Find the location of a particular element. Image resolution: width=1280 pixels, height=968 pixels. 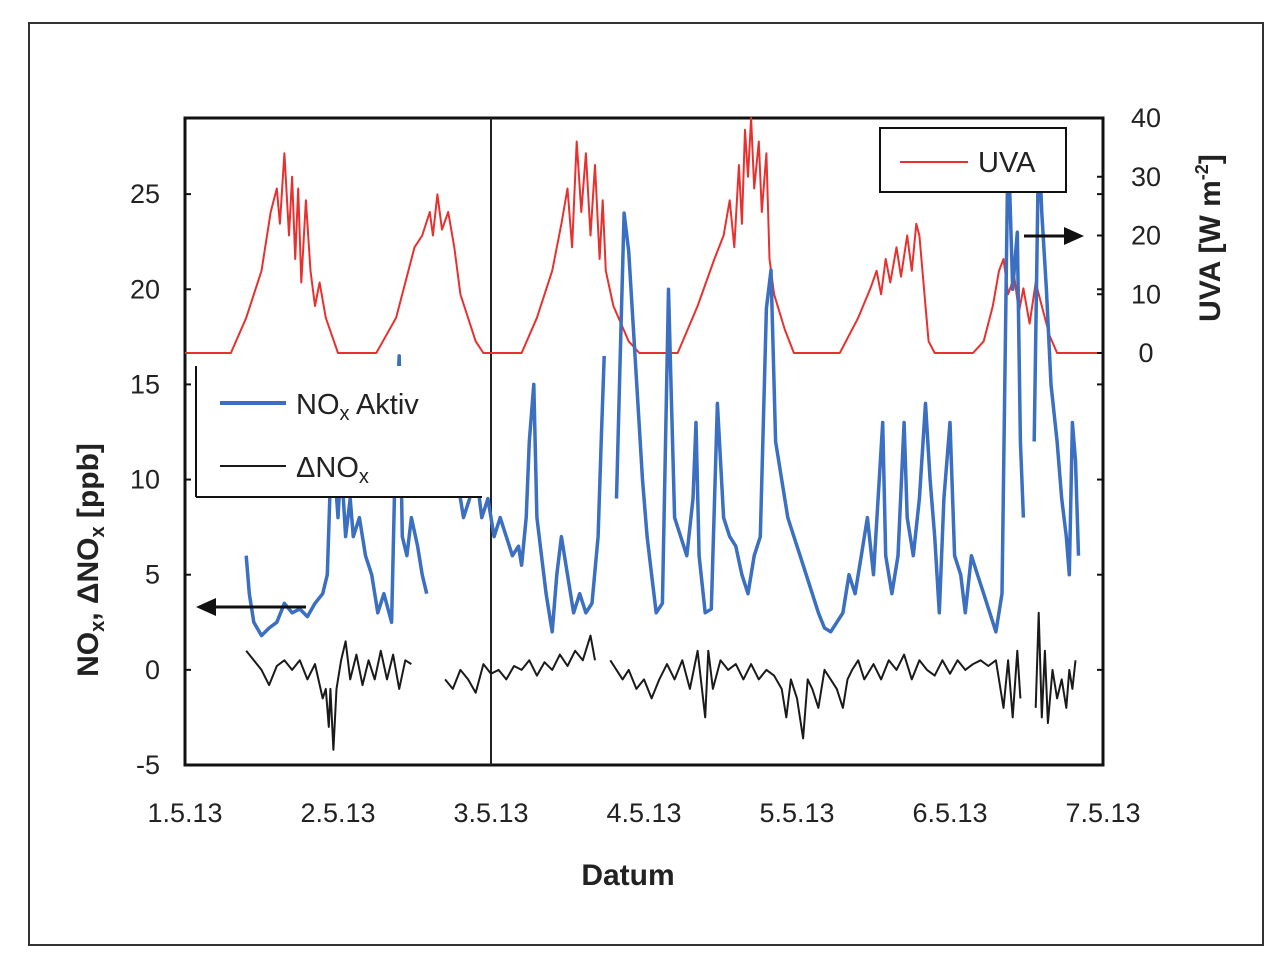

y-right-tick-label: 40 is located at coordinates (1146, 118).